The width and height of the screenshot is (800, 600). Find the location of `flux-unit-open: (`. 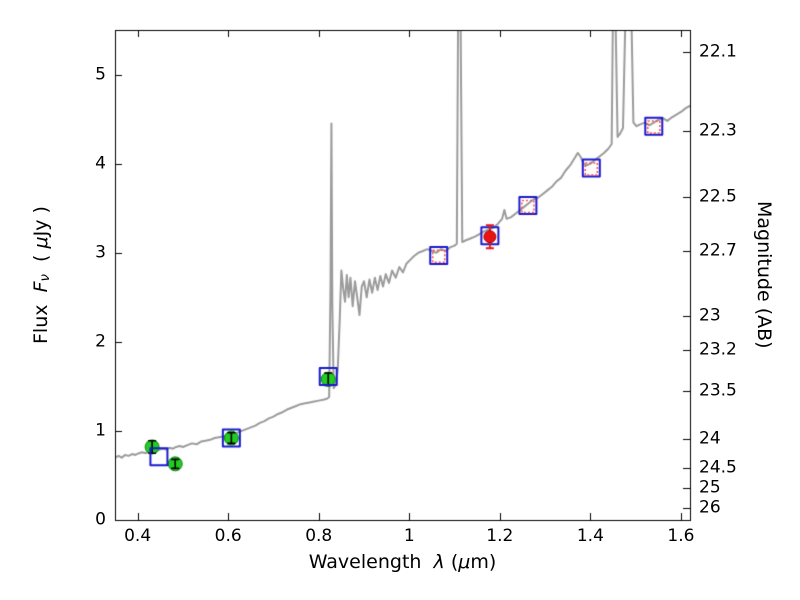

flux-unit-open: ( is located at coordinates (41, 255).